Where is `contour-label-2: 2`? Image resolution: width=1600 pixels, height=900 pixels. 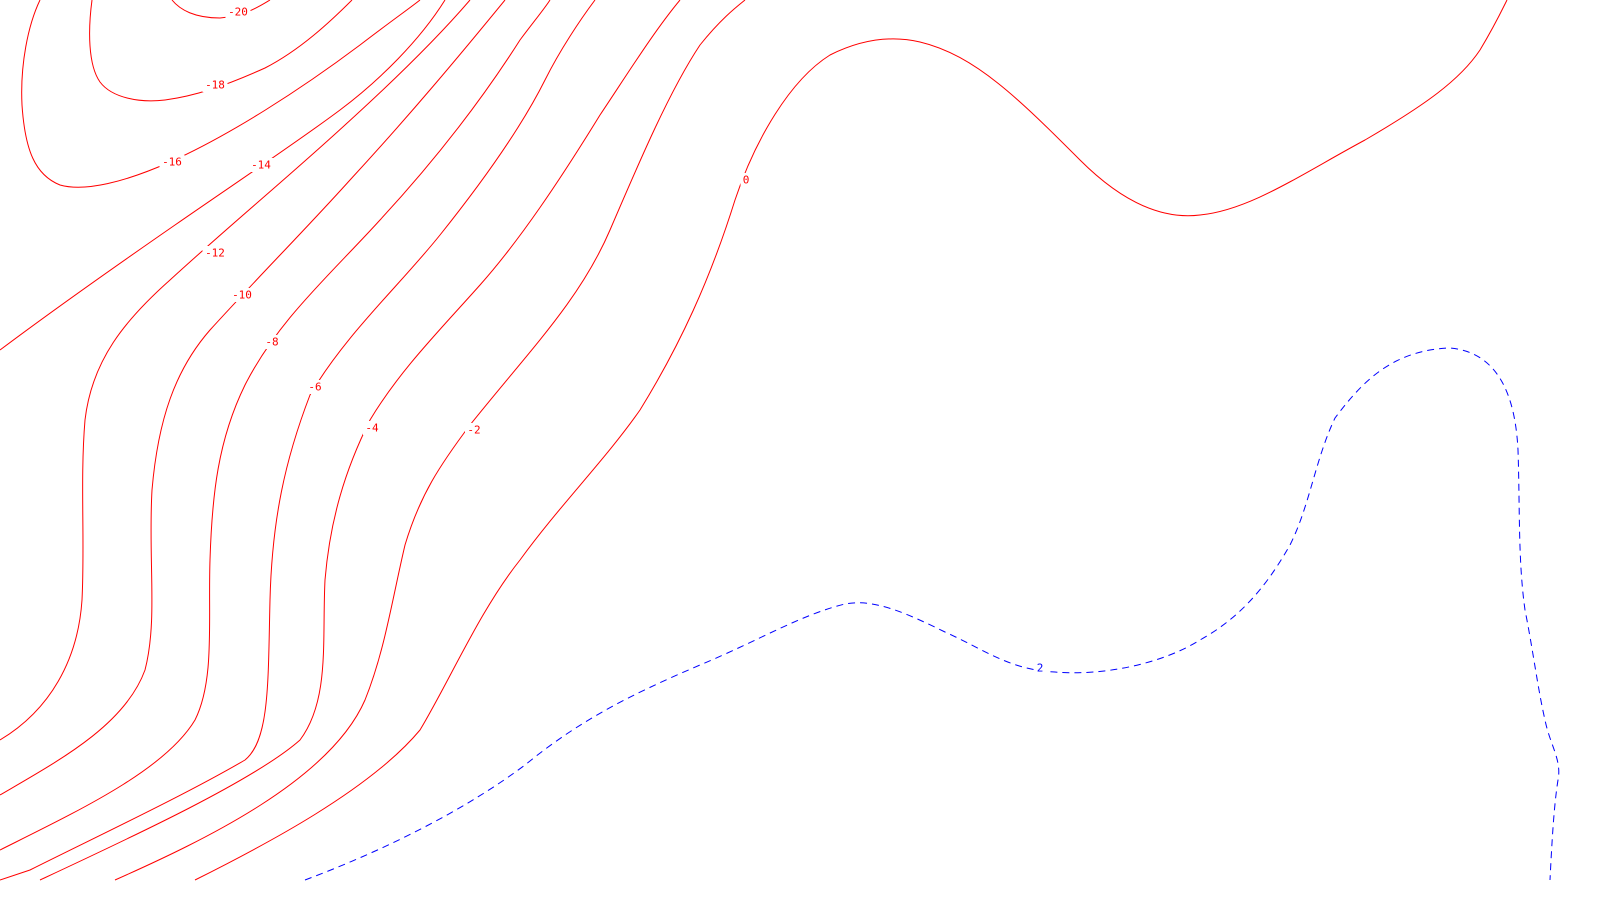 contour-label-2: 2 is located at coordinates (1040, 668).